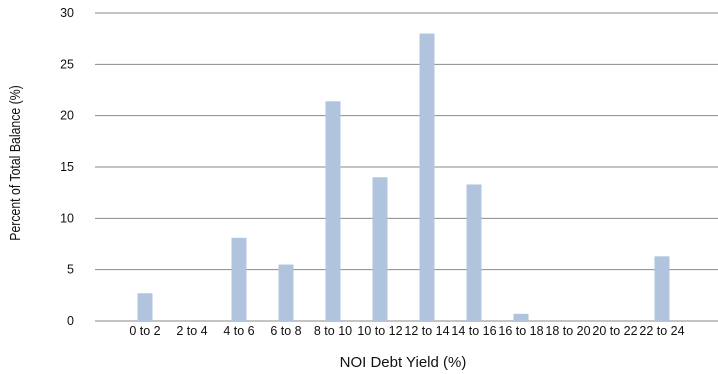  I want to click on y-tick-label: 0, so click(70, 321).